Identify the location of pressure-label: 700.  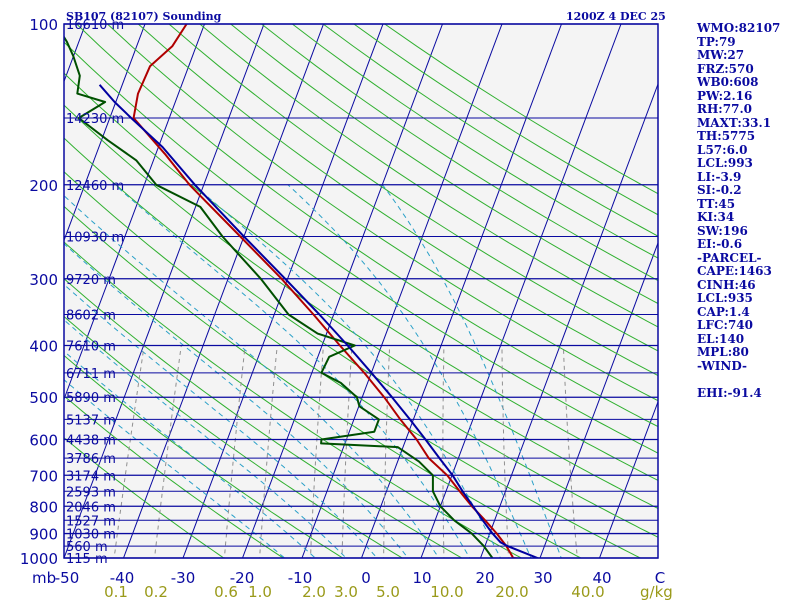
(43, 476).